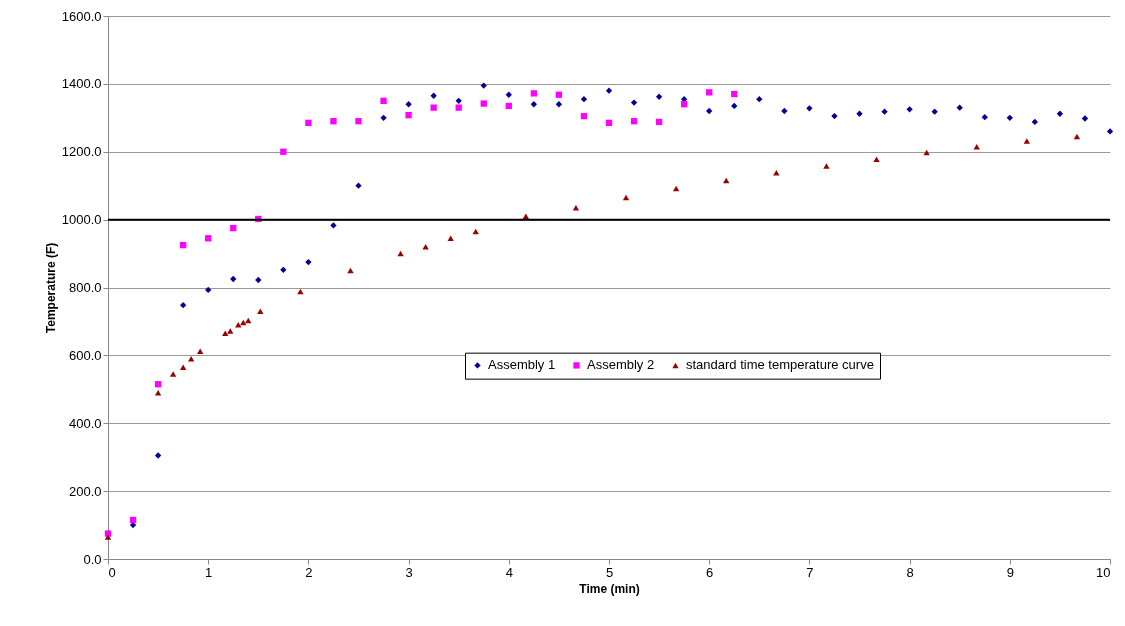 The width and height of the screenshot is (1125, 626). I want to click on legend-label: Assembly 1, so click(522, 365).